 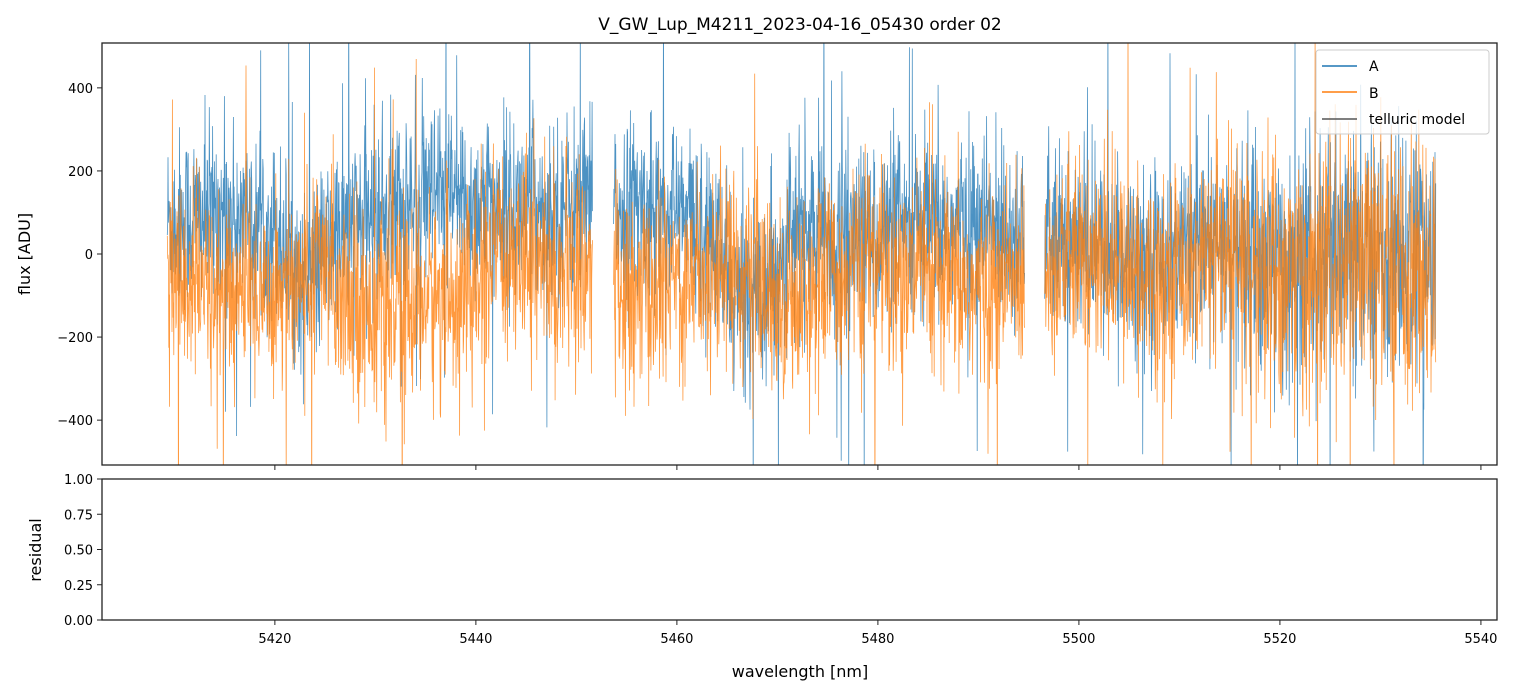 What do you see at coordinates (1417, 120) in the screenshot?
I see `legend-label-telluric: telluric model` at bounding box center [1417, 120].